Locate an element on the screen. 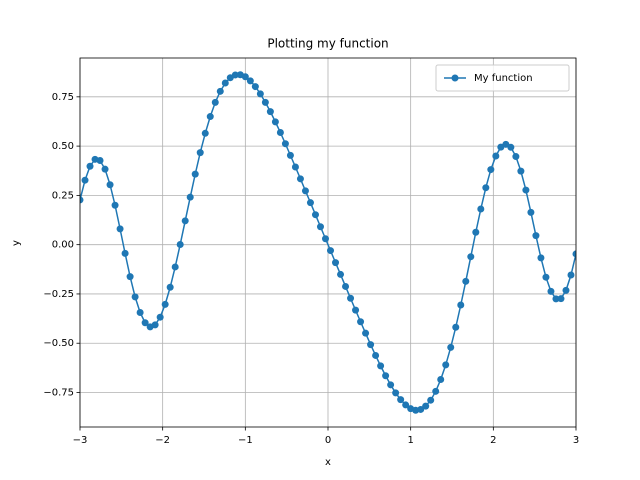  y-tick-label: 0.25 is located at coordinates (63, 195).